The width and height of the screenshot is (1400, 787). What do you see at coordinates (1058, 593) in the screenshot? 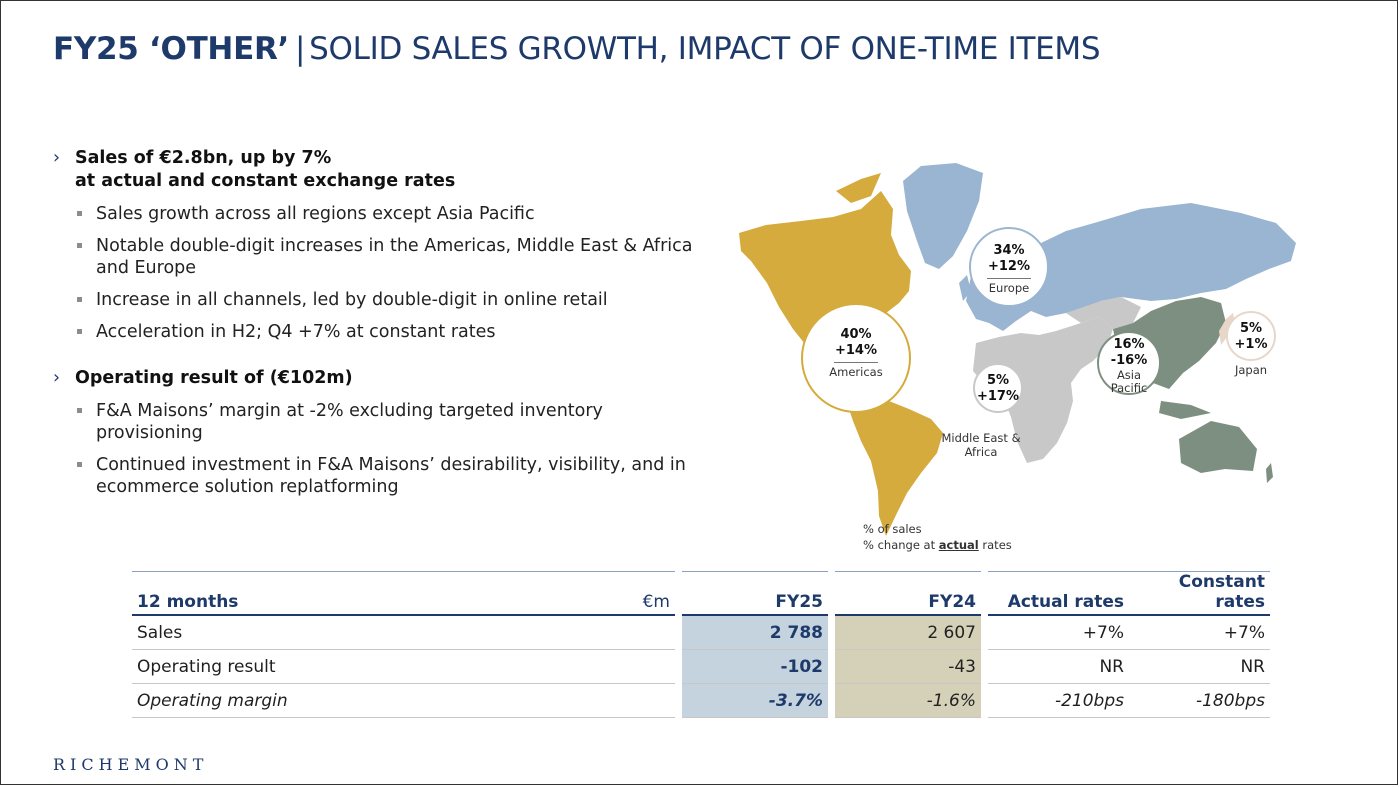
I see `header-actual-rates: Actual rates` at bounding box center [1058, 593].